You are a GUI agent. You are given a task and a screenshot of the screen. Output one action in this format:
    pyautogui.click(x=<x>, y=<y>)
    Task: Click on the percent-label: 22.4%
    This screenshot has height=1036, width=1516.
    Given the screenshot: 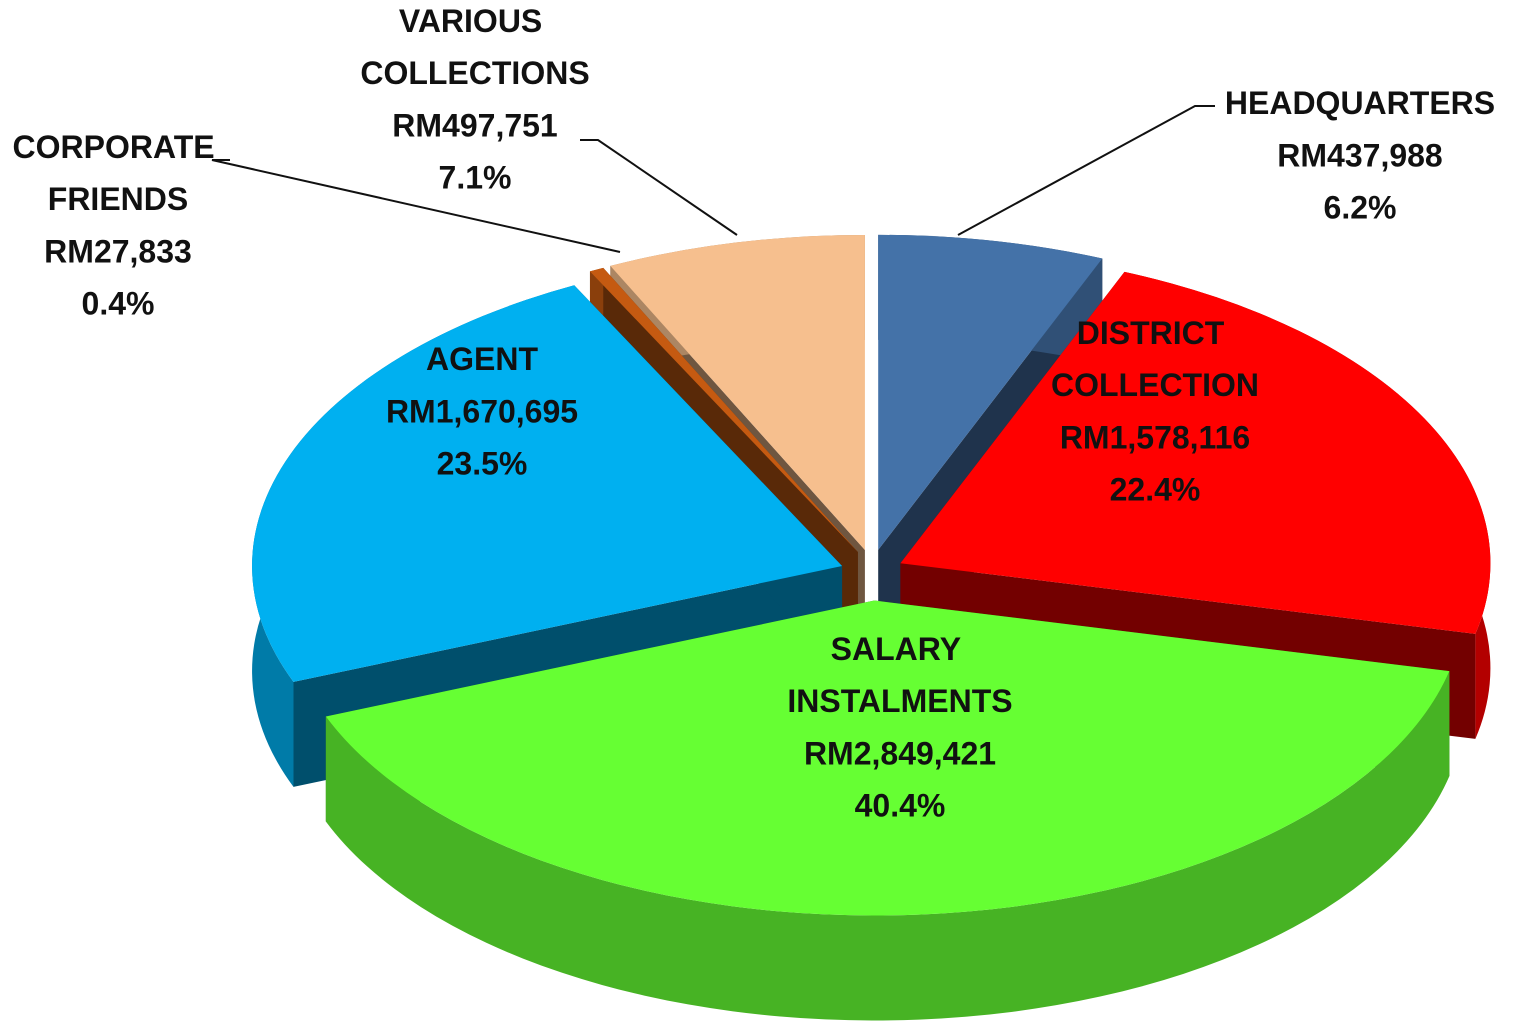 What is the action you would take?
    pyautogui.click(x=1155, y=489)
    